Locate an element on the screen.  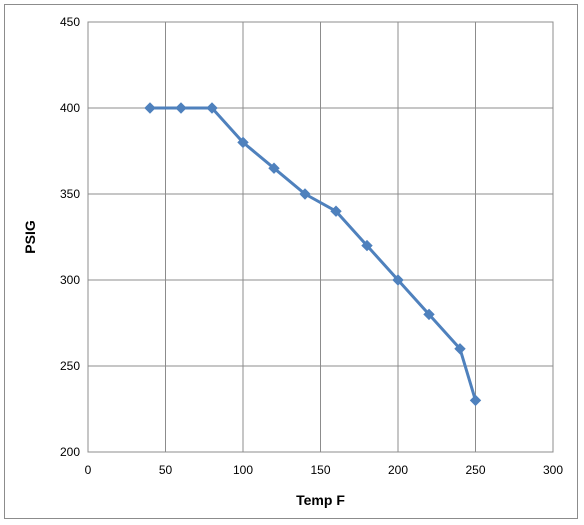
x-axis-title: Temp F is located at coordinates (320, 500).